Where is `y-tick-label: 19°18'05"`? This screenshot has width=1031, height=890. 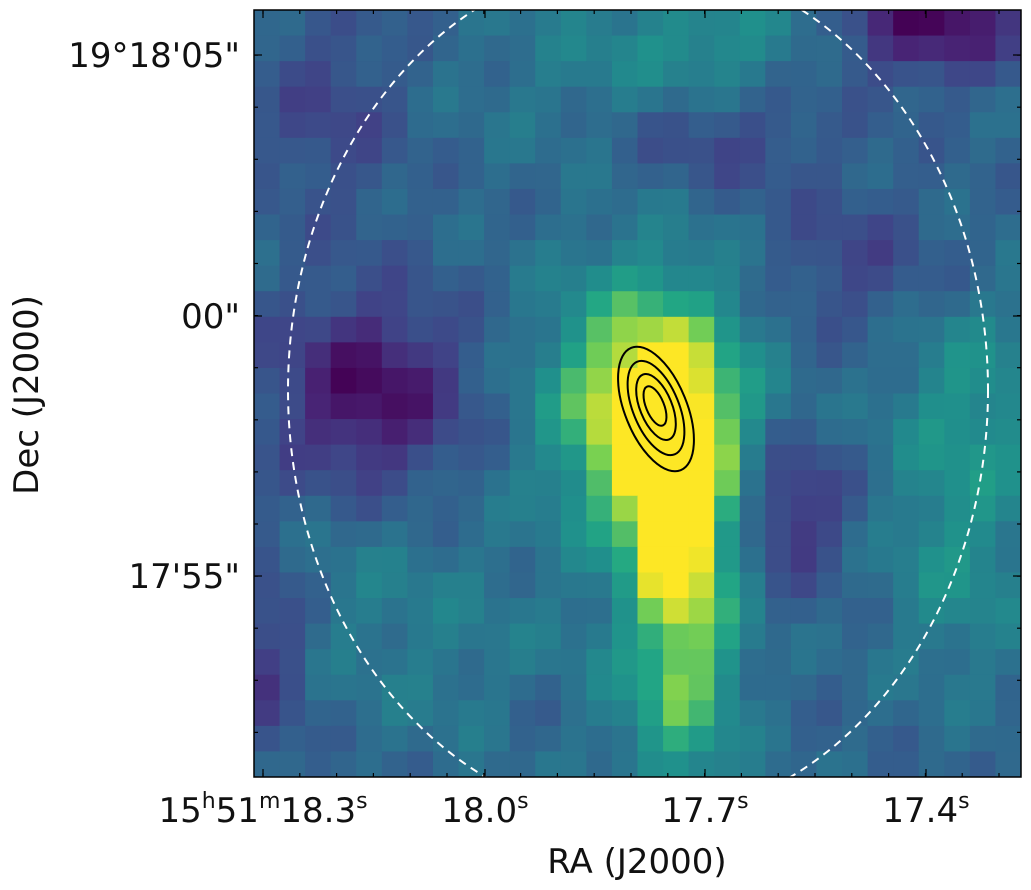
y-tick-label: 19°18'05" is located at coordinates (154, 56).